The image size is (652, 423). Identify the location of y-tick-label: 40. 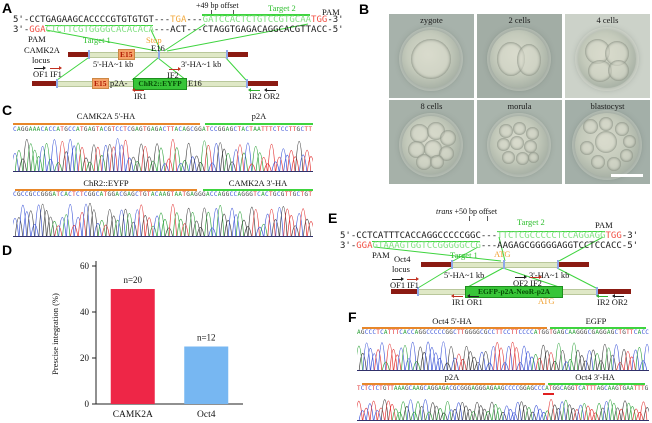
(85, 312).